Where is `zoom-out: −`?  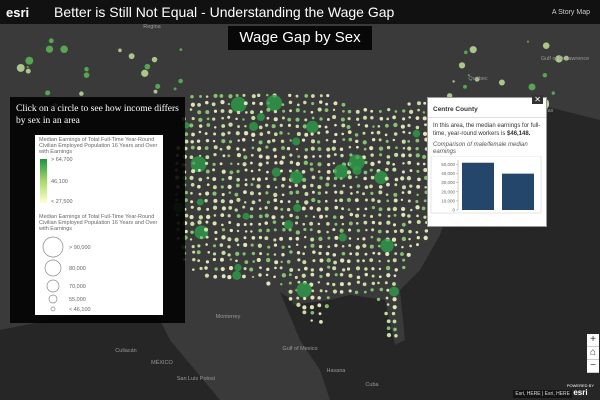
zoom-out: − is located at coordinates (593, 366).